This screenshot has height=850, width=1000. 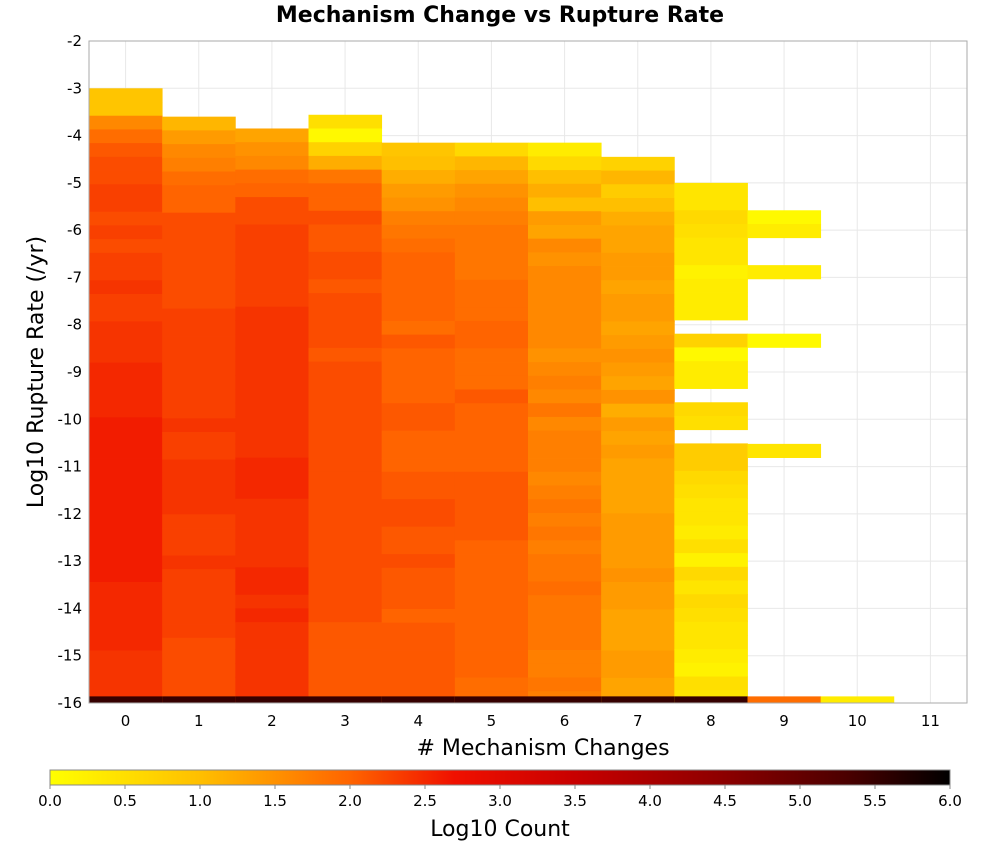 I want to click on colorbar-tick-labels: 0.0 0.5 1.0 1.5 2.0 2.5 3.0 3.5 4.0 4.5 5.0 5.5 6.0, so click(x=500, y=797).